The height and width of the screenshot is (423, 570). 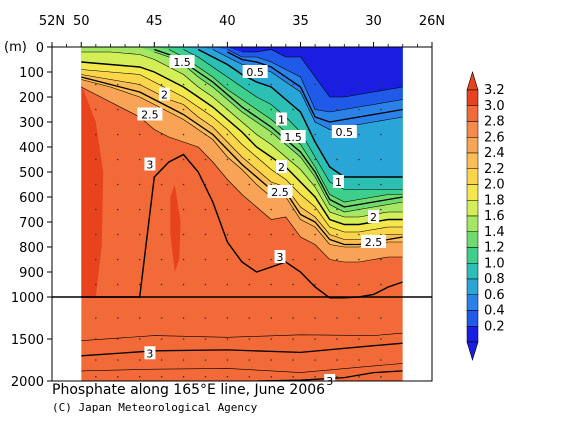 I want to click on x-tick-label: 50, so click(x=81, y=21).